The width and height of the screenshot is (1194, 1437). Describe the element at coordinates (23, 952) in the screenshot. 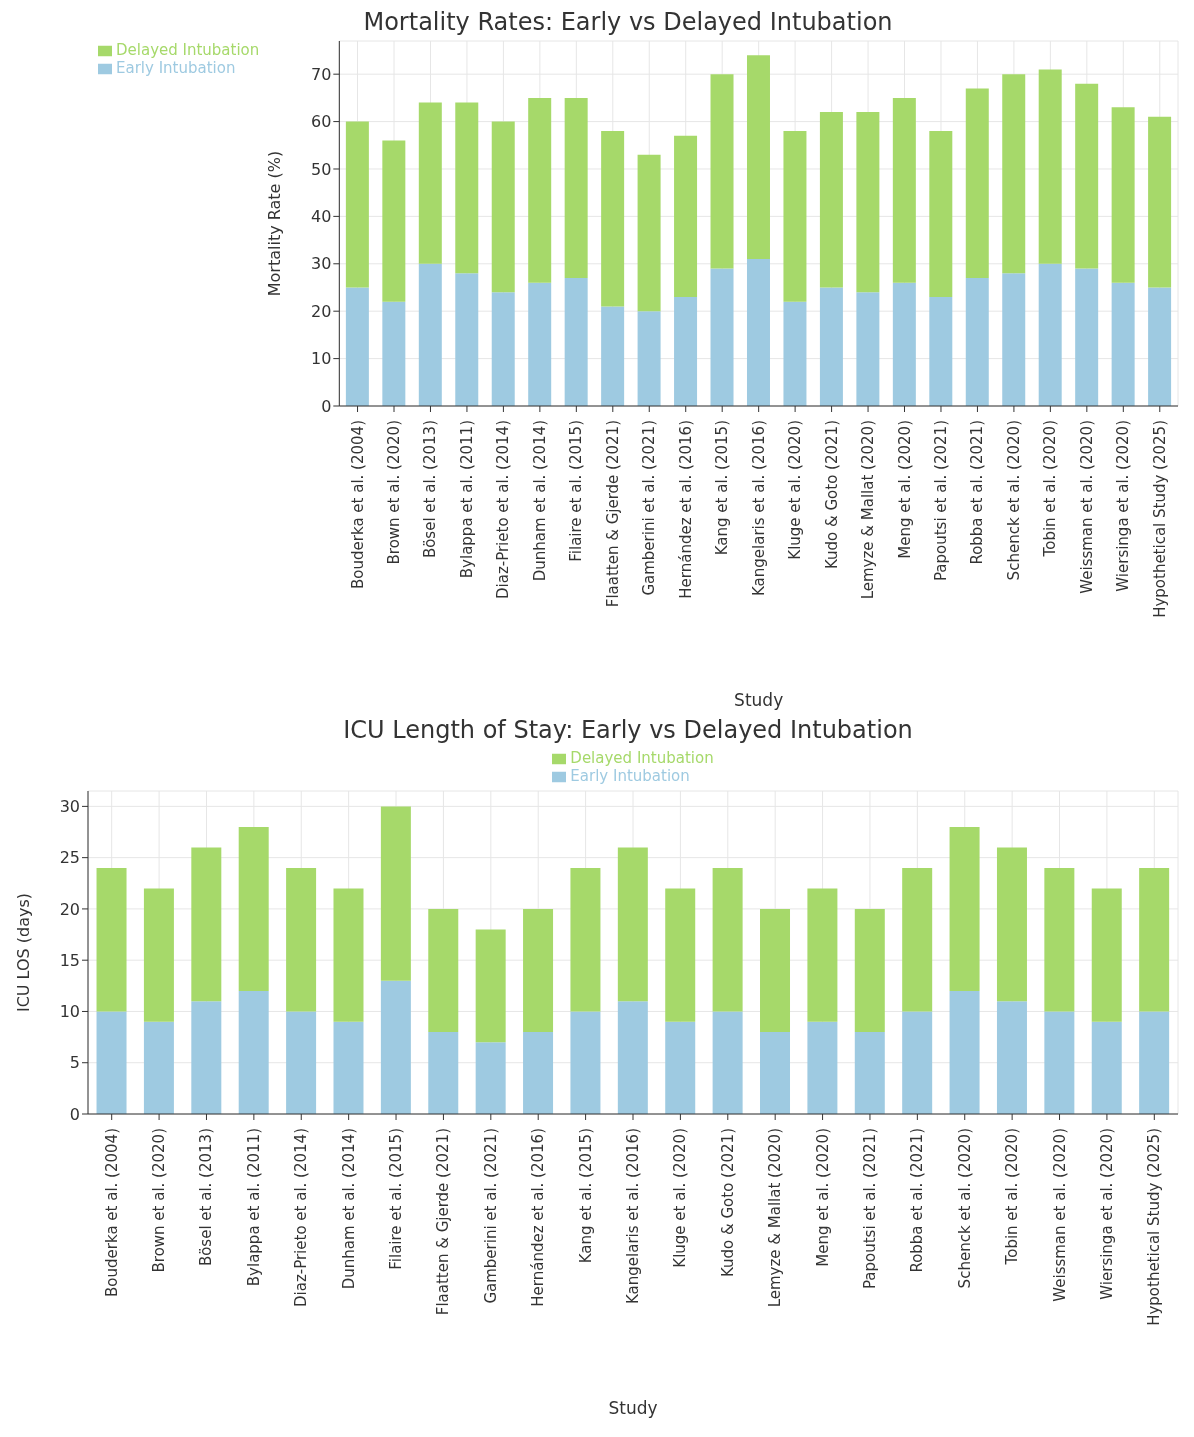

I see `y-axis-title: ICU LOS (days)` at that location.